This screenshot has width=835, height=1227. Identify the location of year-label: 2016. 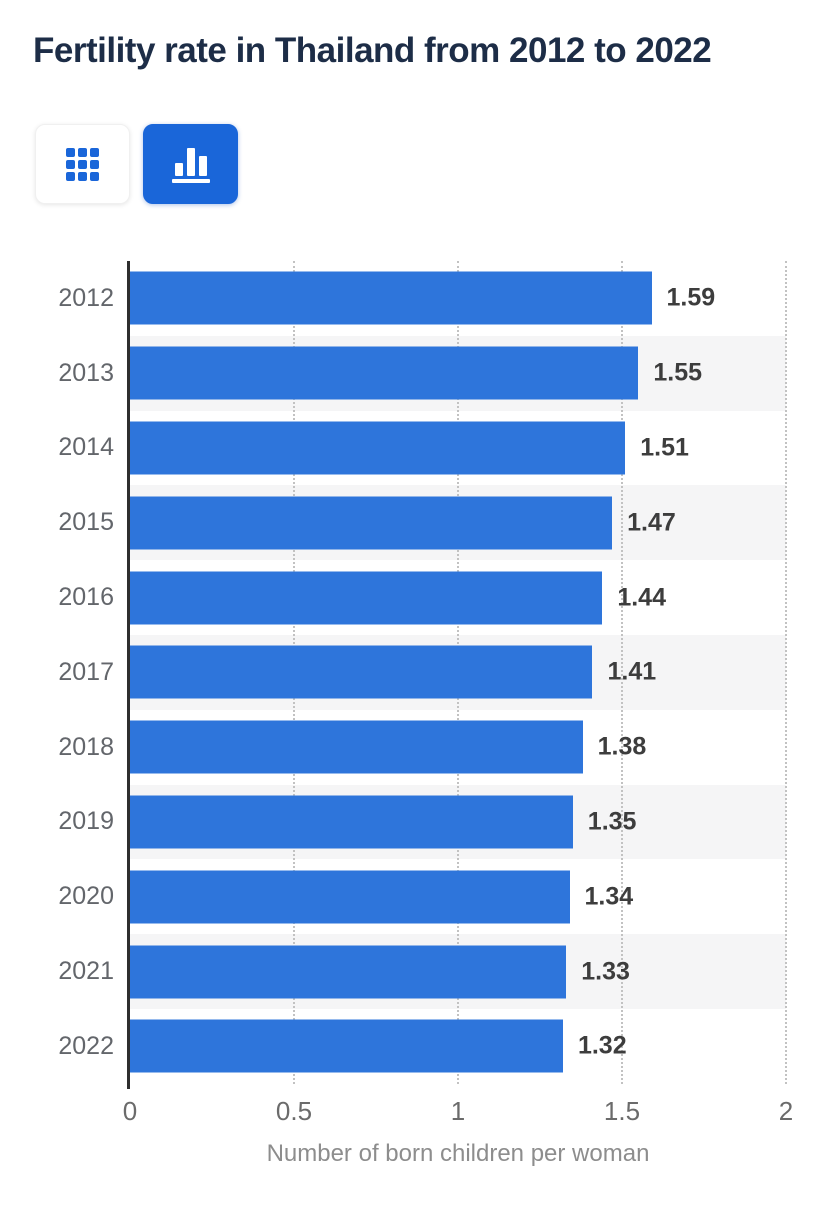
(86, 597).